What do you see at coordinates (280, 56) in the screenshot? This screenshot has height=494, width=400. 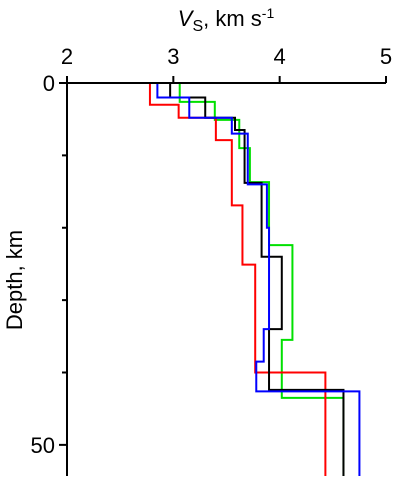 I see `x-tick-label: 4` at bounding box center [280, 56].